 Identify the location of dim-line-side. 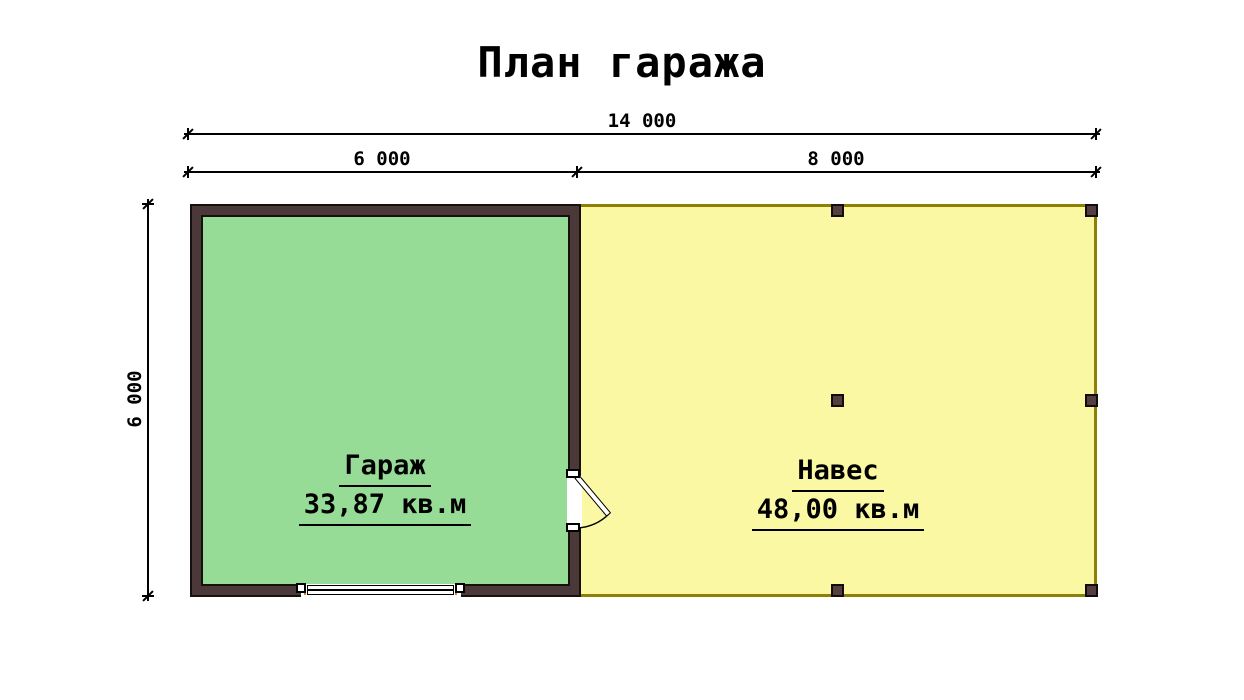
(148, 400).